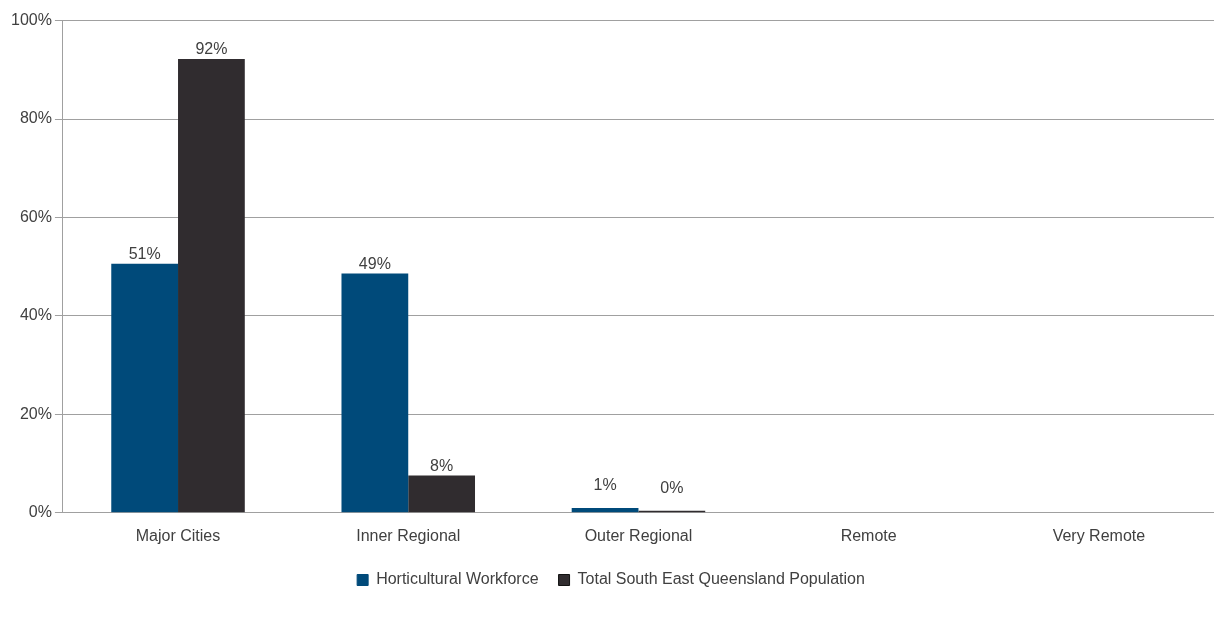 This screenshot has height=619, width=1222. Describe the element at coordinates (144, 254) in the screenshot. I see `data-label: 51%` at that location.